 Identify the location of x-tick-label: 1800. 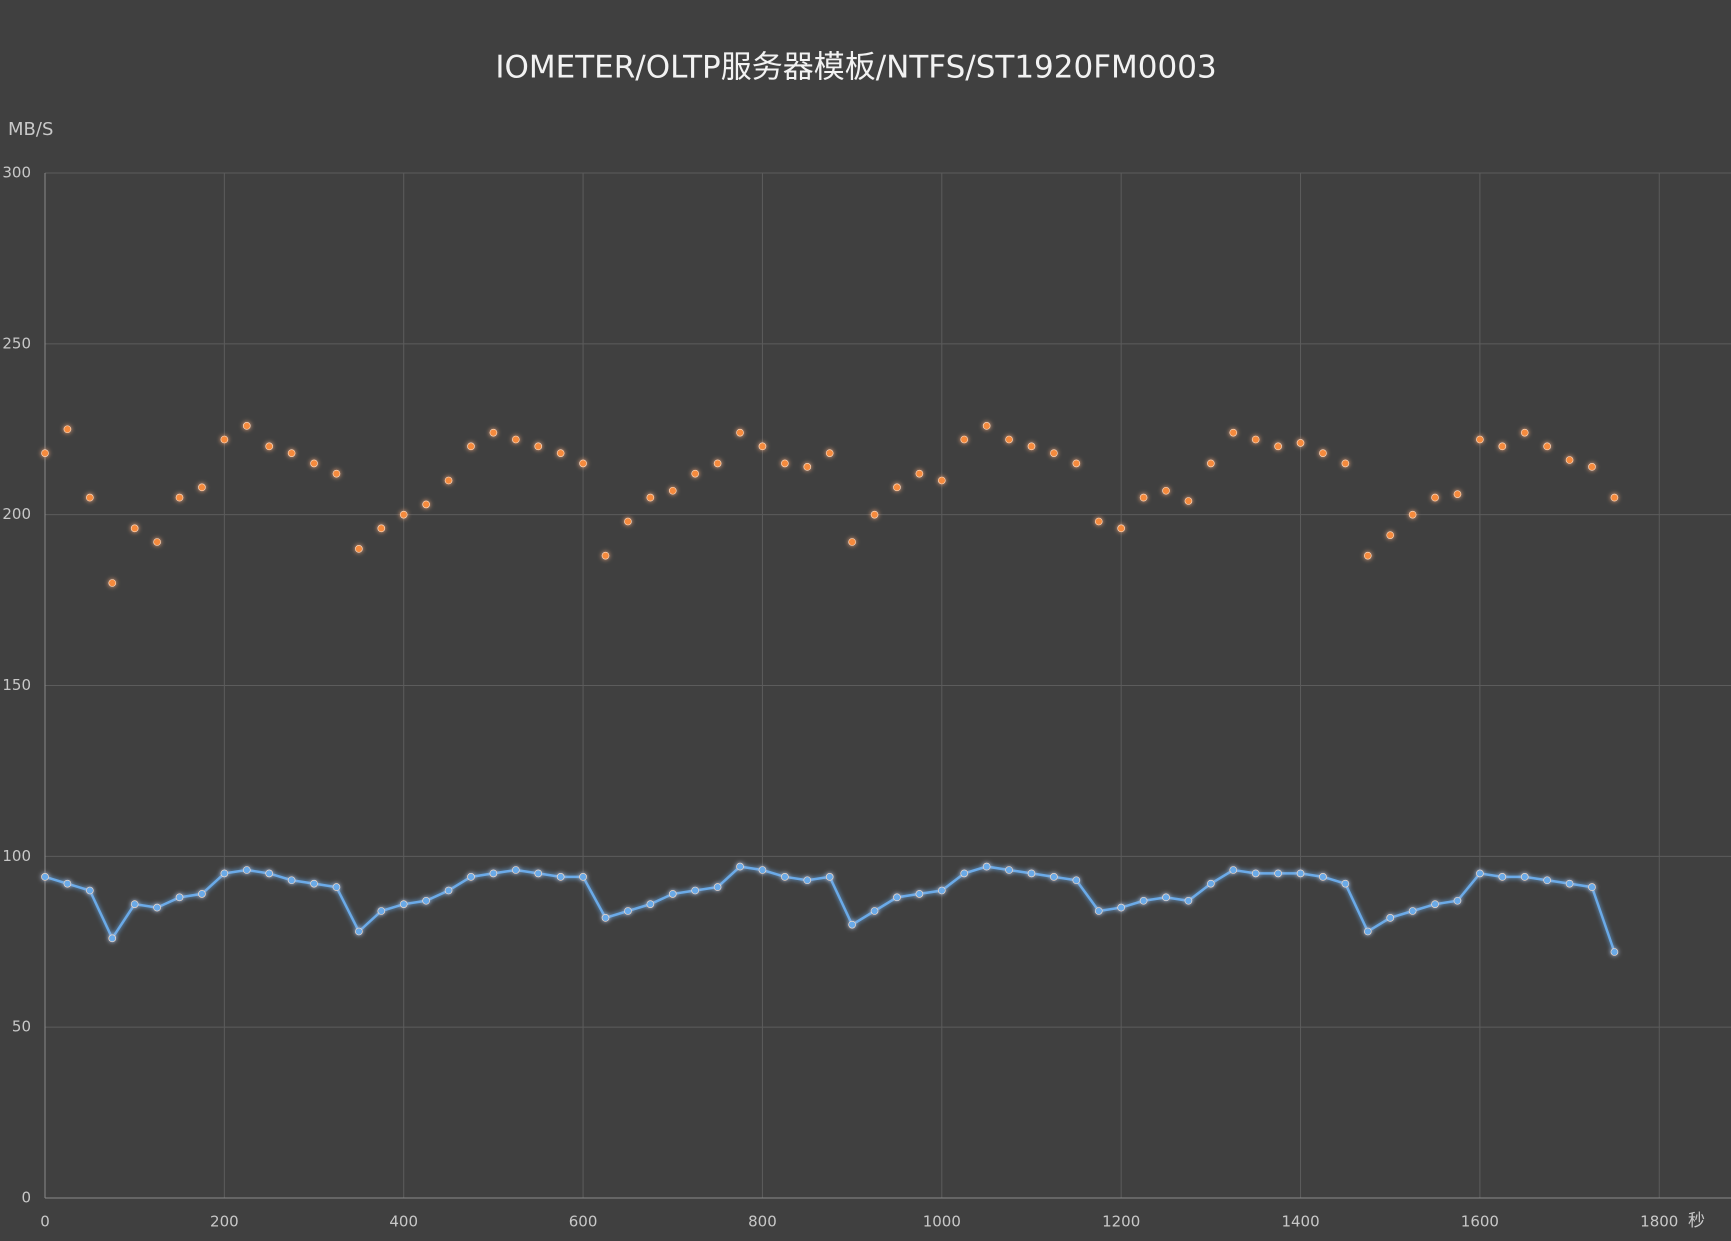
(1659, 1222).